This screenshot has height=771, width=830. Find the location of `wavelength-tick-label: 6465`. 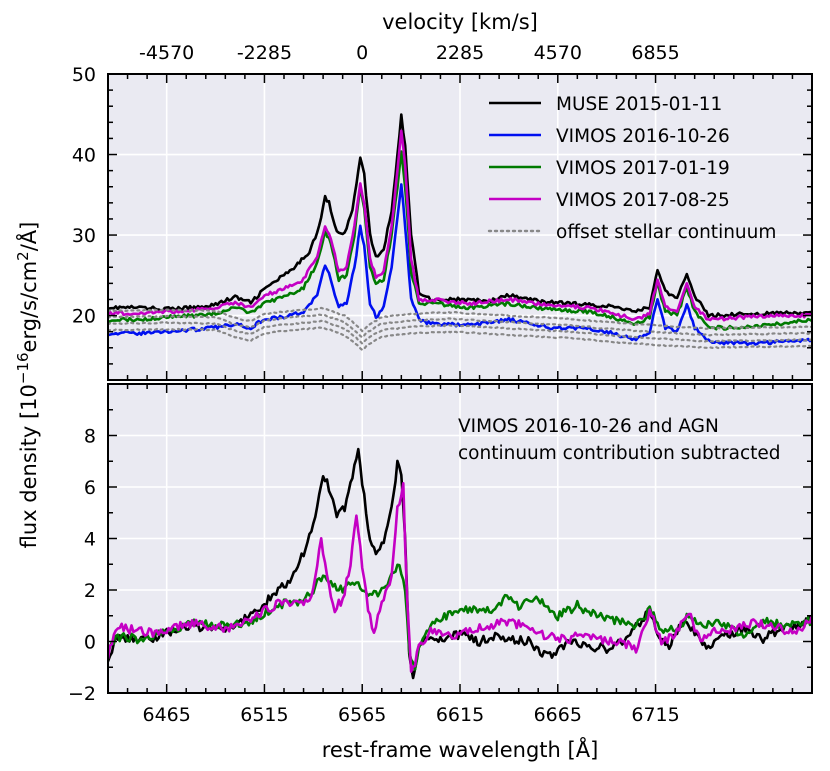

wavelength-tick-label: 6465 is located at coordinates (166, 715).